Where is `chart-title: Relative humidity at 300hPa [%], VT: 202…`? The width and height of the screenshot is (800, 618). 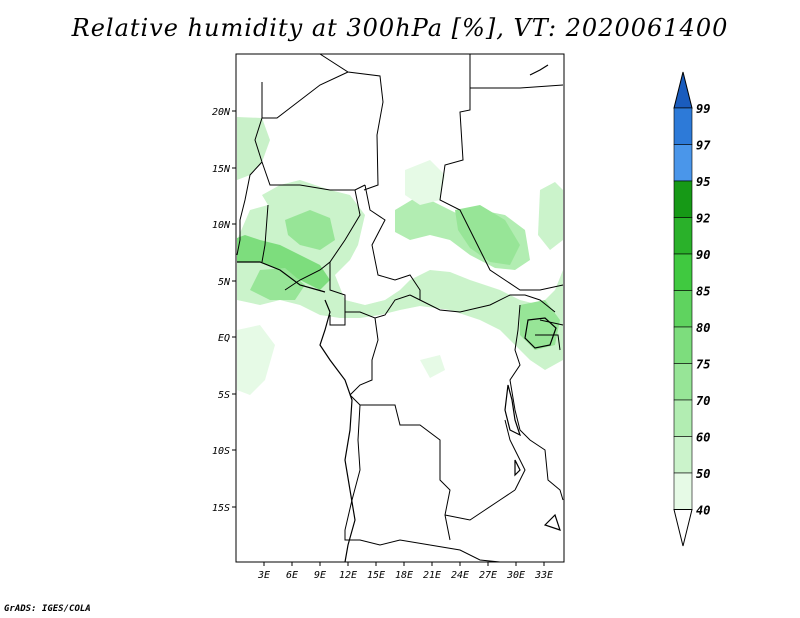 chart-title: Relative humidity at 300hPa [%], VT: 202… is located at coordinates (400, 28).